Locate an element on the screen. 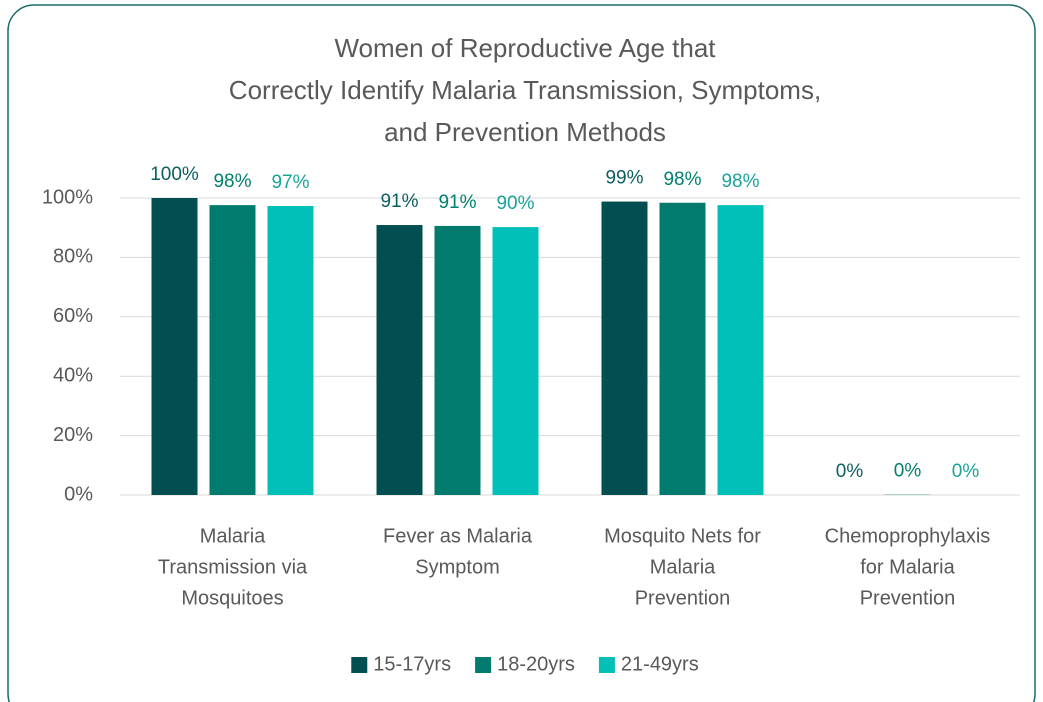  x-tick-label: Mosquitoes is located at coordinates (232, 598).